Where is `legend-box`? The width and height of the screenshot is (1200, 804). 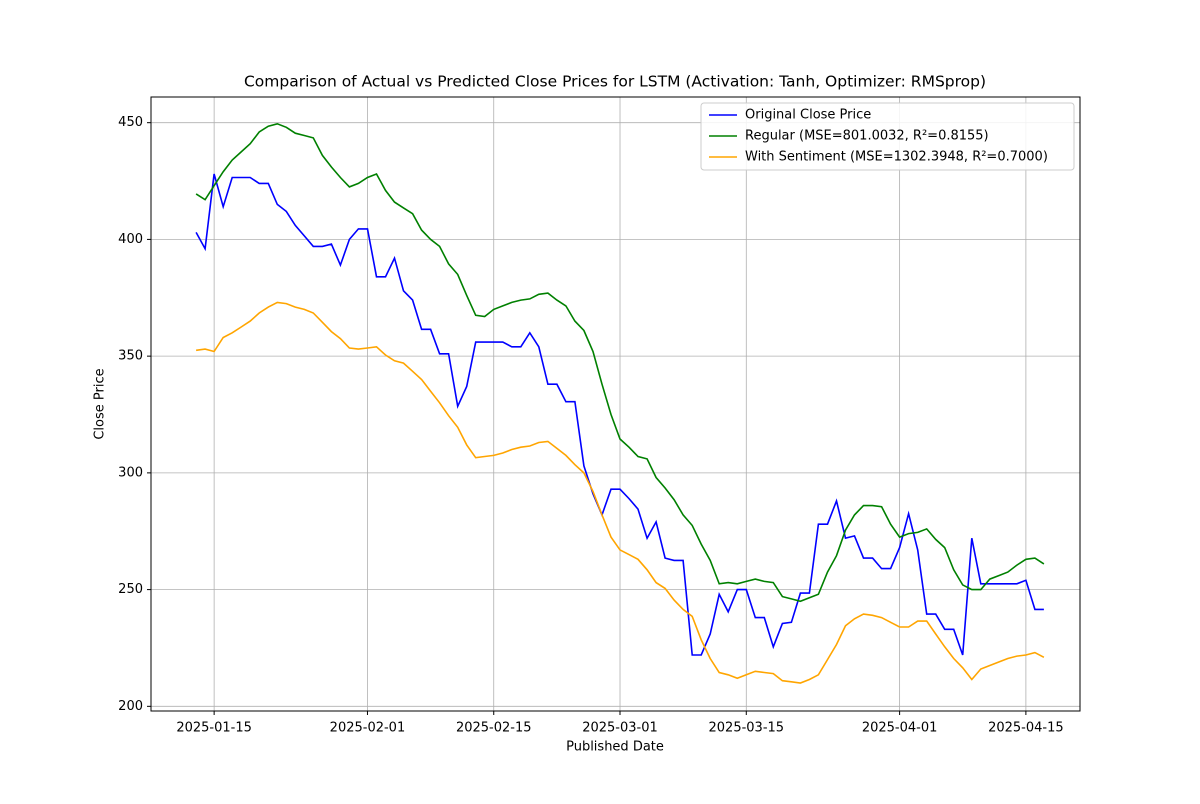 legend-box is located at coordinates (887, 136).